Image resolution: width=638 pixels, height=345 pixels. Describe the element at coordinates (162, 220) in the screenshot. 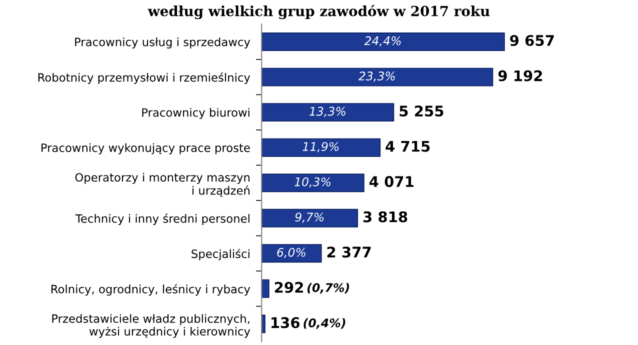

I see `y-tick-label: Technicy i inny średni personel` at that location.